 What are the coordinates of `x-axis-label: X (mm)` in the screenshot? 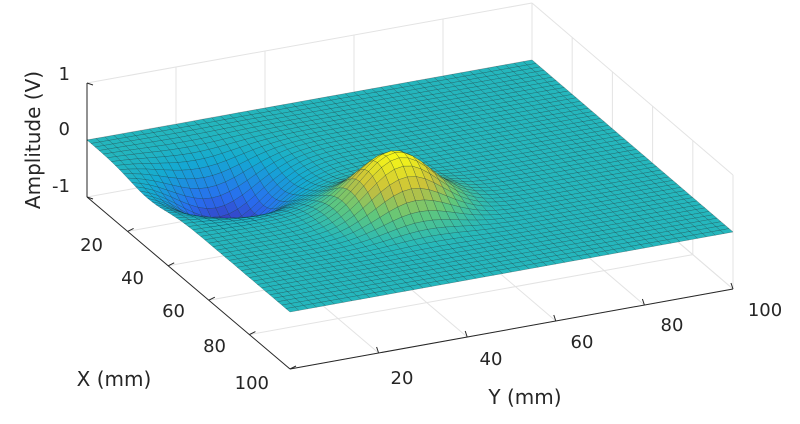 It's located at (114, 379).